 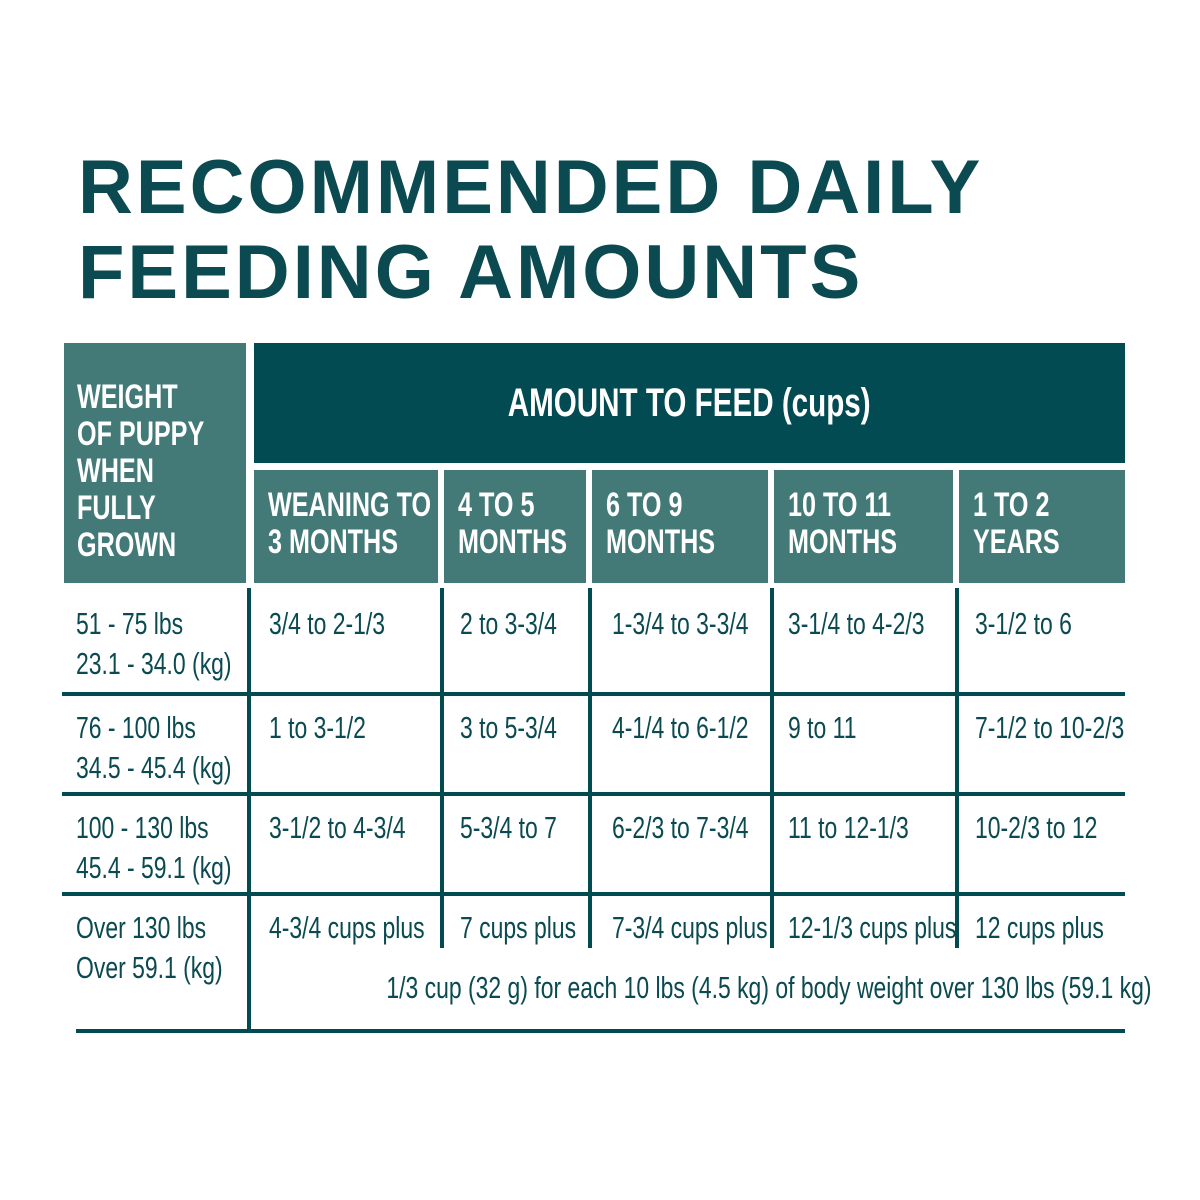 I want to click on amount-cell: 2 to 3-3/4, so click(x=508, y=623).